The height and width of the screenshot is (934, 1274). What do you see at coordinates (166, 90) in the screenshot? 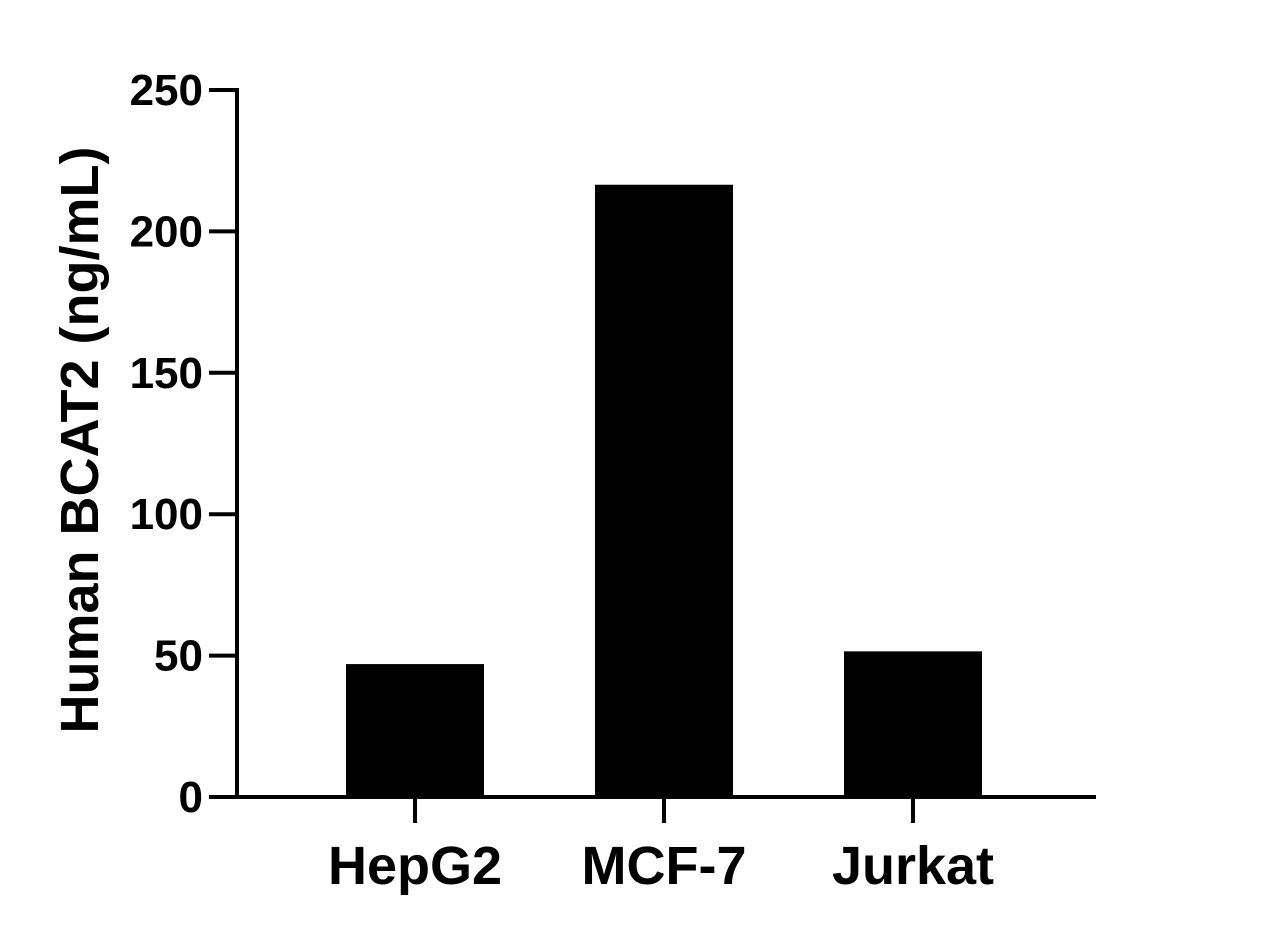
I see `y-tick-label: 250` at bounding box center [166, 90].